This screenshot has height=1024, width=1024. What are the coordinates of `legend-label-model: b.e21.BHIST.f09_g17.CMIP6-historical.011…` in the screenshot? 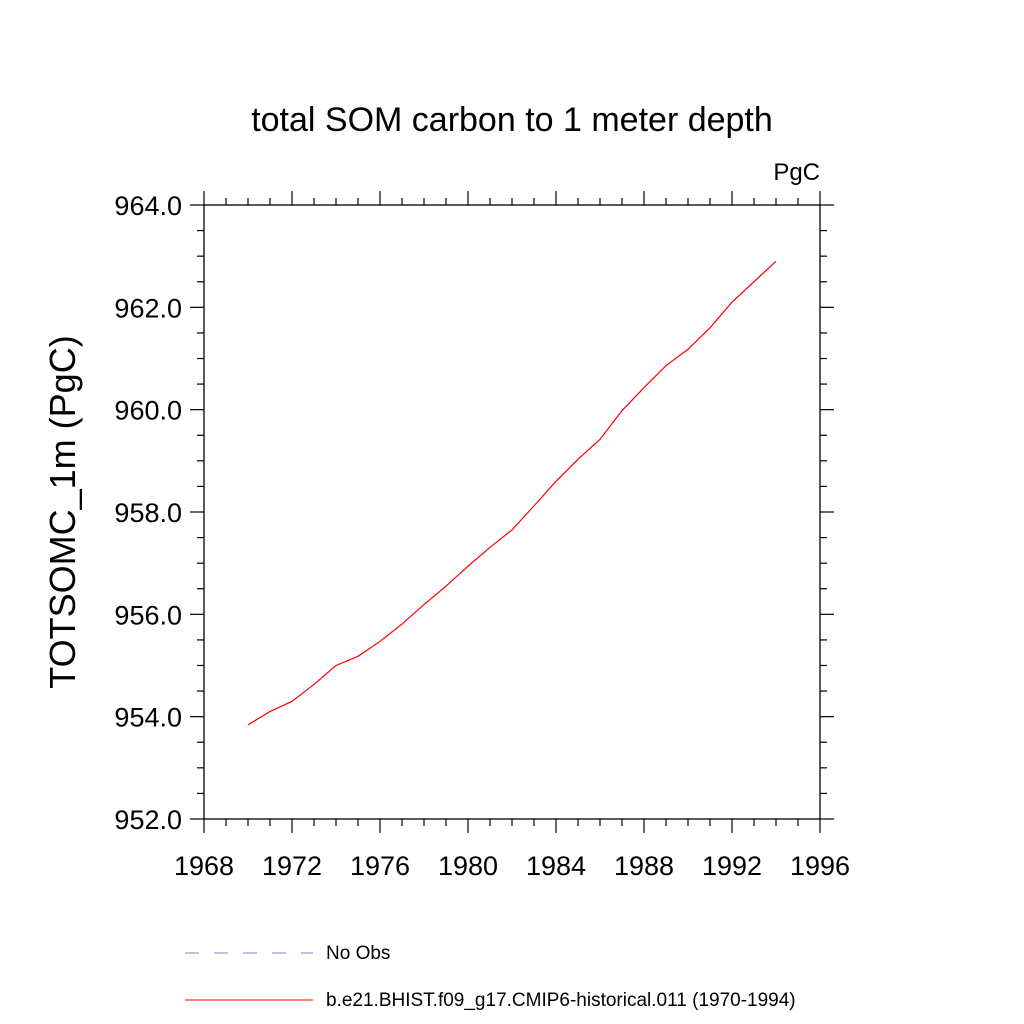 It's located at (561, 1000).